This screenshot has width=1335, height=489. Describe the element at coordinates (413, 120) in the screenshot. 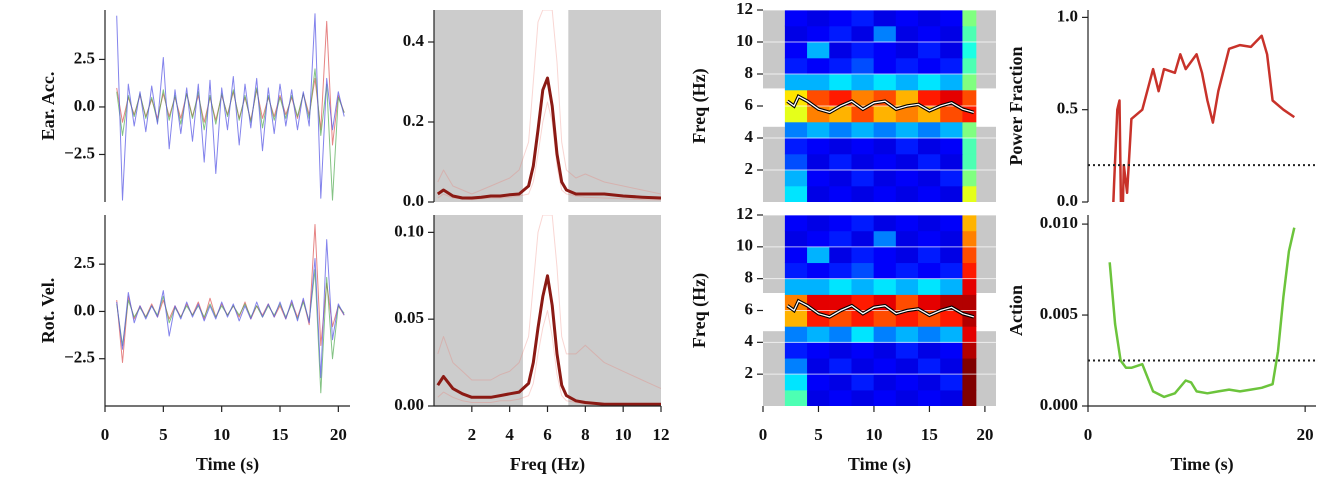

I see `y-tick-label: 0.2` at that location.